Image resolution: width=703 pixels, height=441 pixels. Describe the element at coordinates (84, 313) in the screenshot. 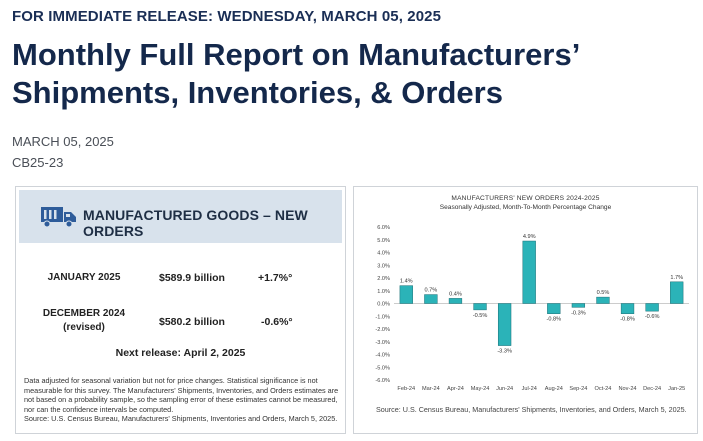

I see `row-label-december: DECEMBER 2024` at that location.